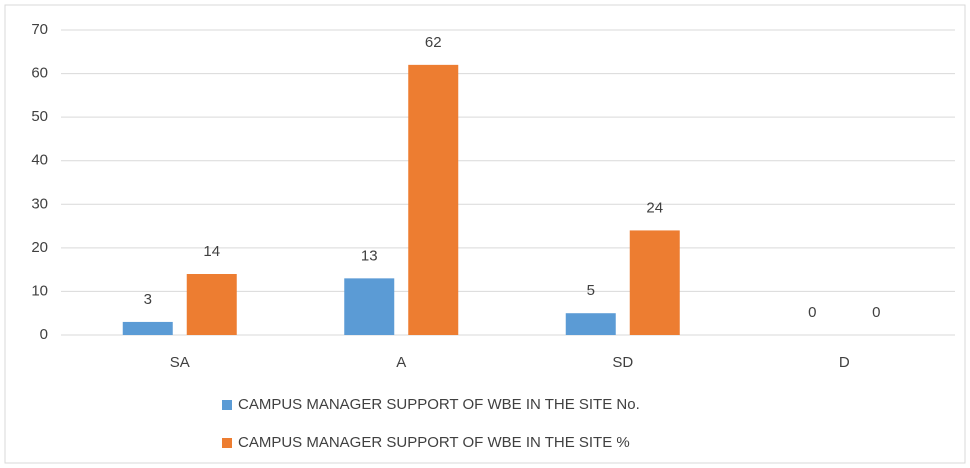 The width and height of the screenshot is (970, 468). Describe the element at coordinates (39, 160) in the screenshot. I see `y-tick-label: 40` at that location.